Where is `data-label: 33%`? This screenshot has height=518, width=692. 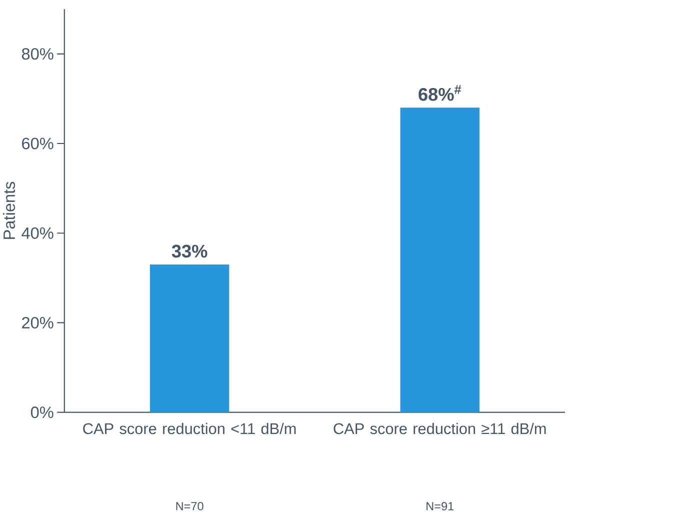 data-label: 33% is located at coordinates (190, 251).